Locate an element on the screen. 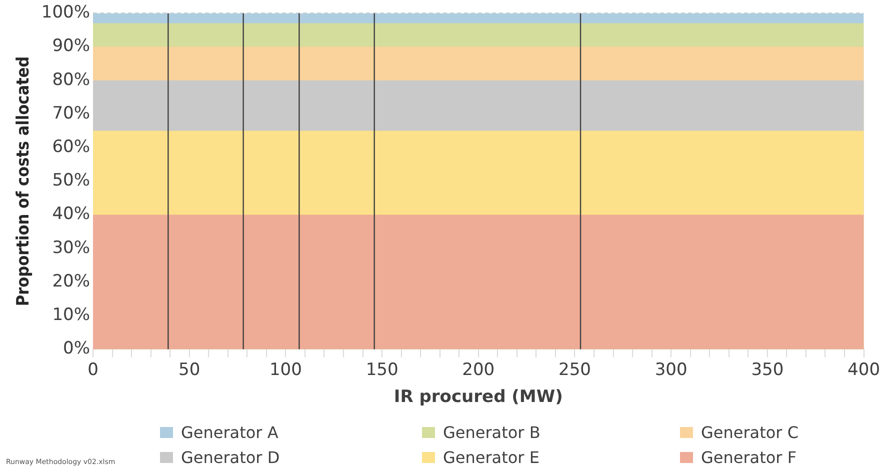 This screenshot has height=468, width=883. x-tick-label: 400 is located at coordinates (864, 370).